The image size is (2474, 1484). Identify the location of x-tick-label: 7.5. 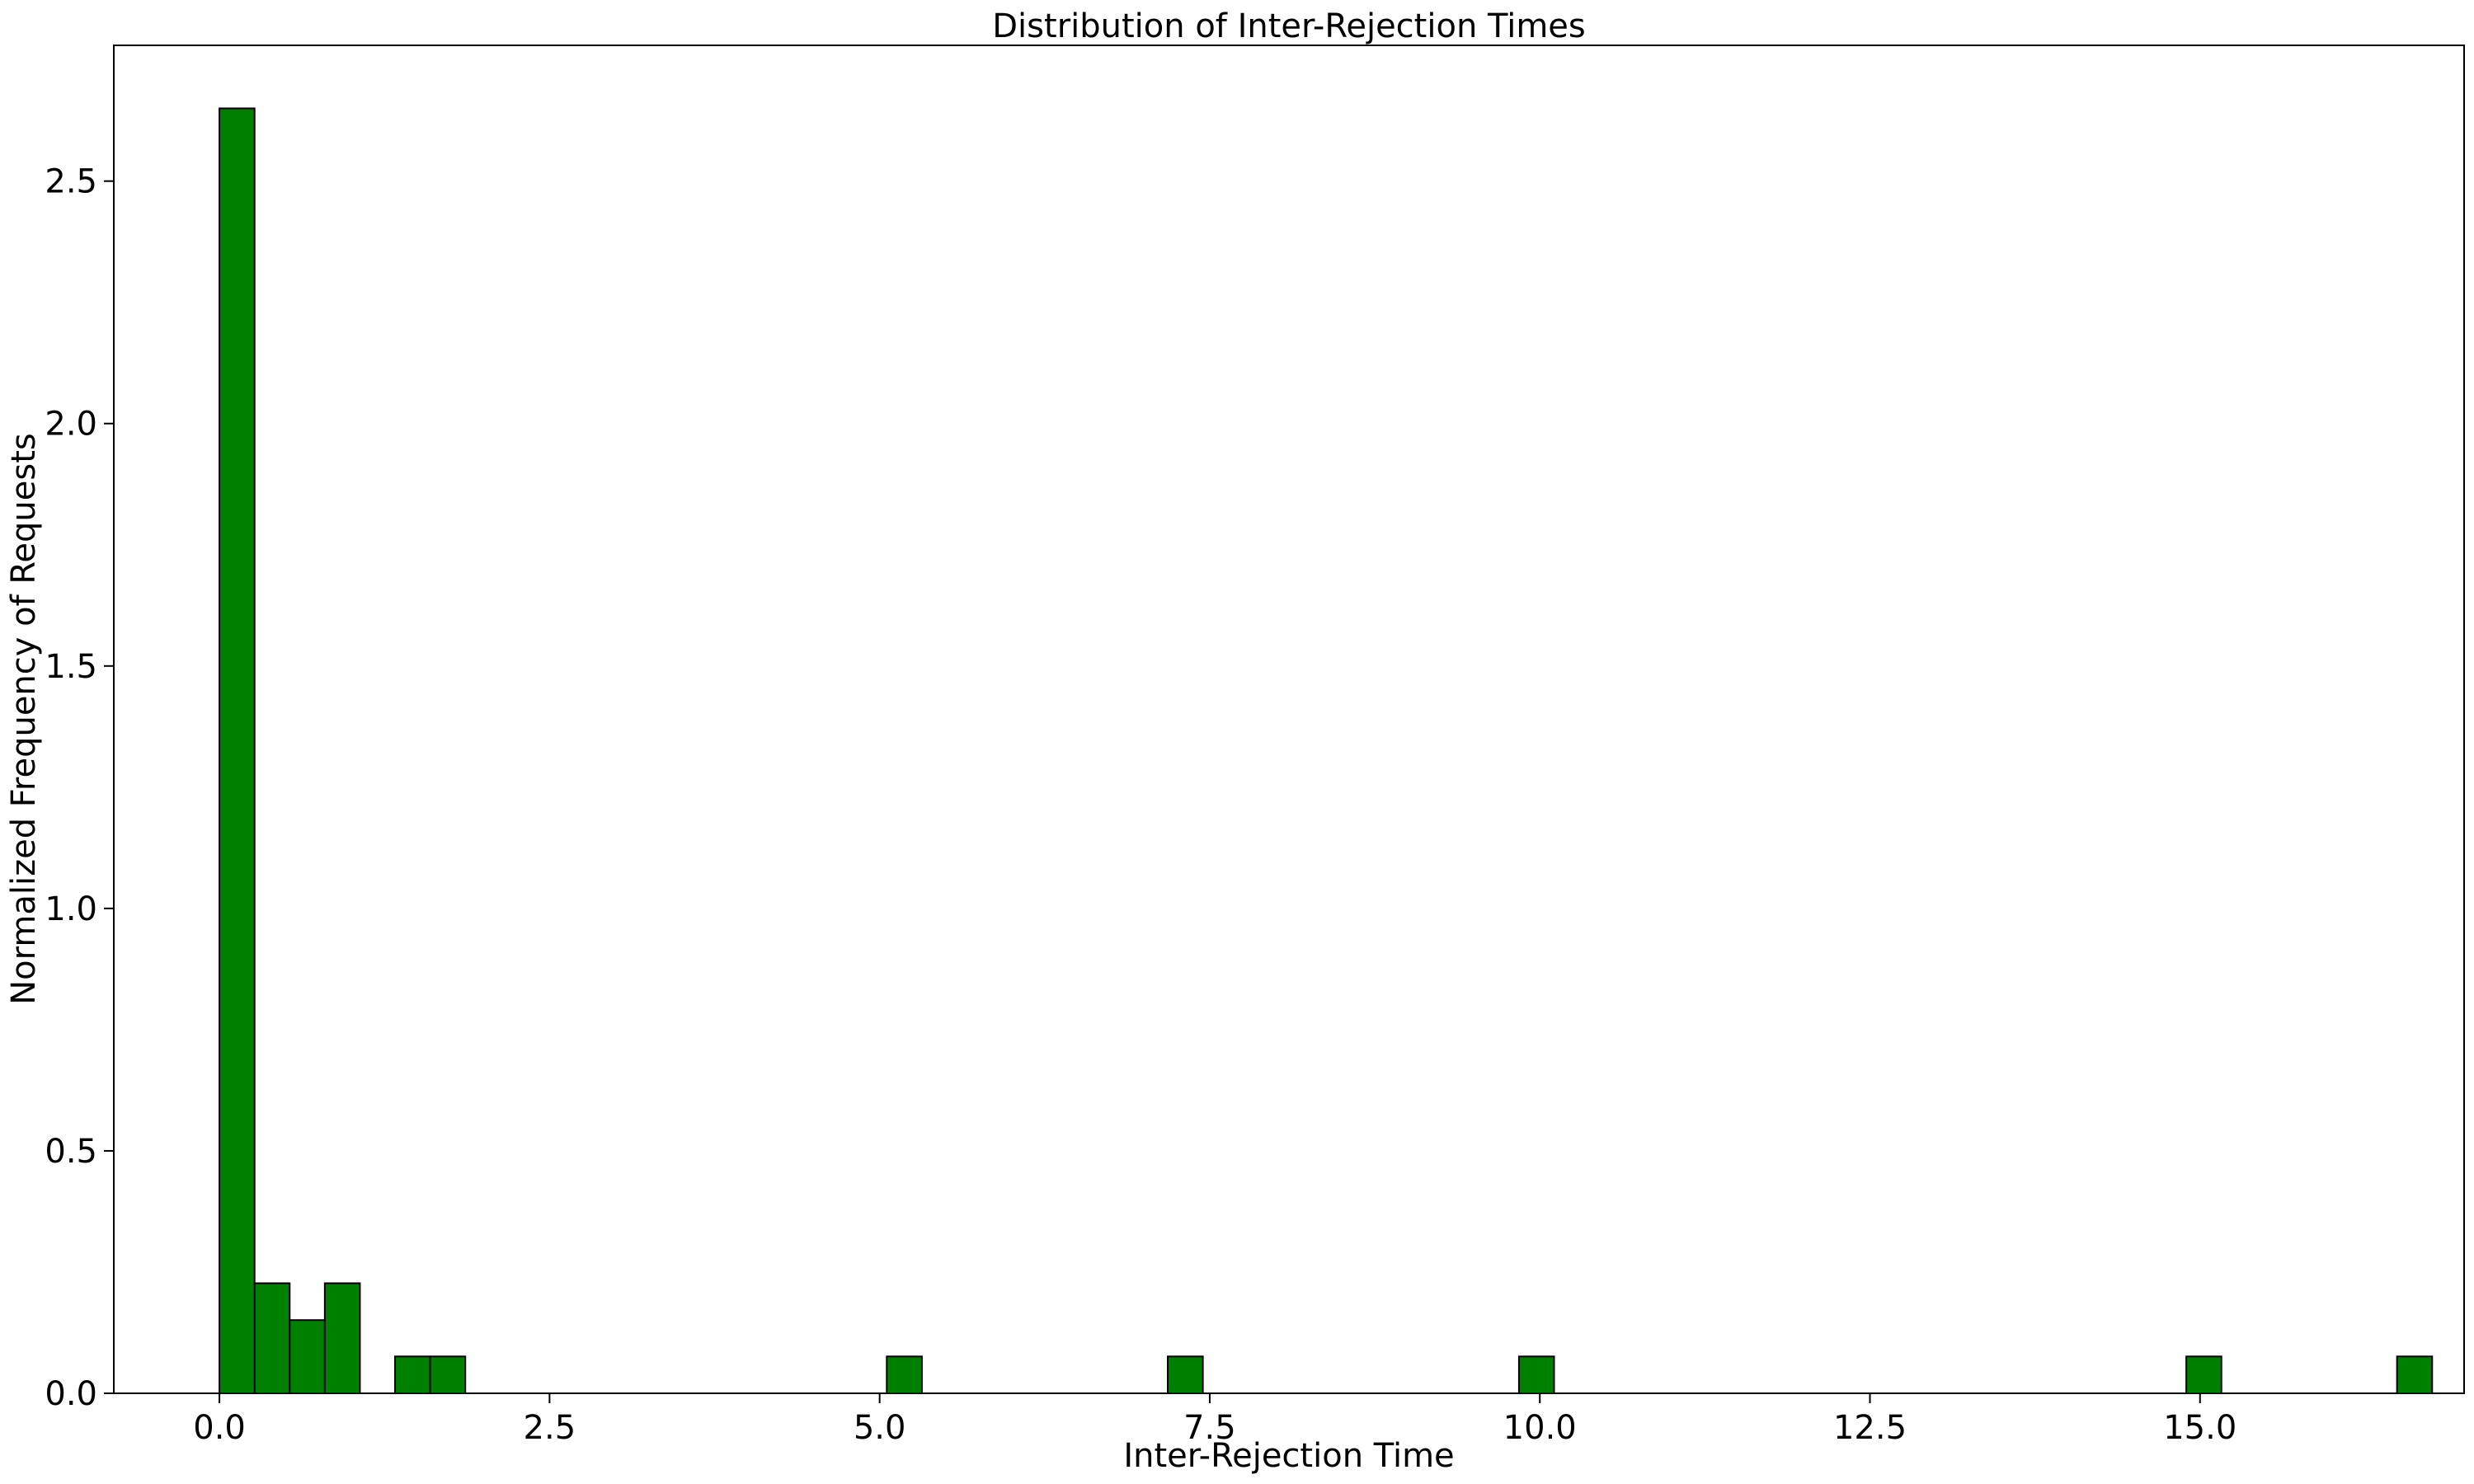
(1209, 1428).